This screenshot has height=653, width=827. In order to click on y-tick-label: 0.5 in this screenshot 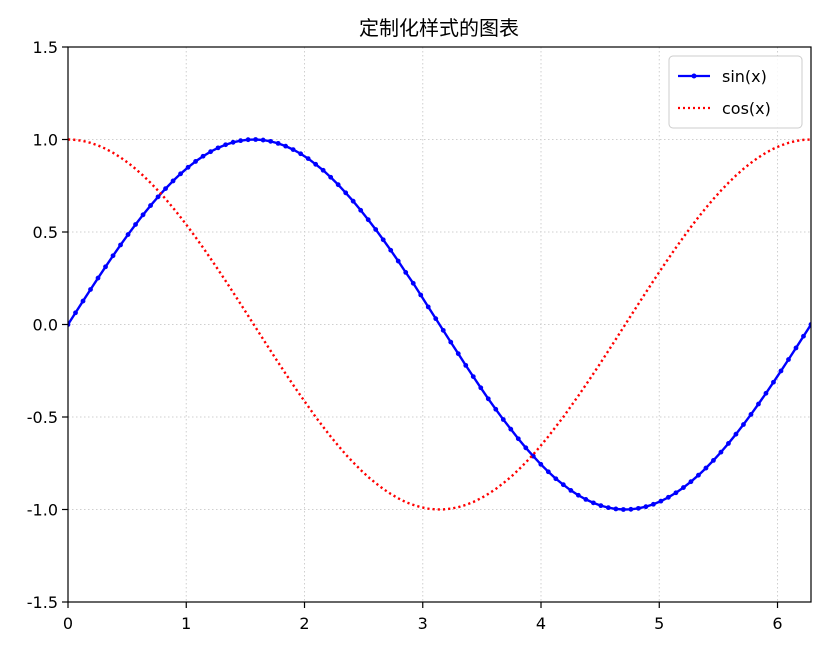, I will do `click(45, 232)`.